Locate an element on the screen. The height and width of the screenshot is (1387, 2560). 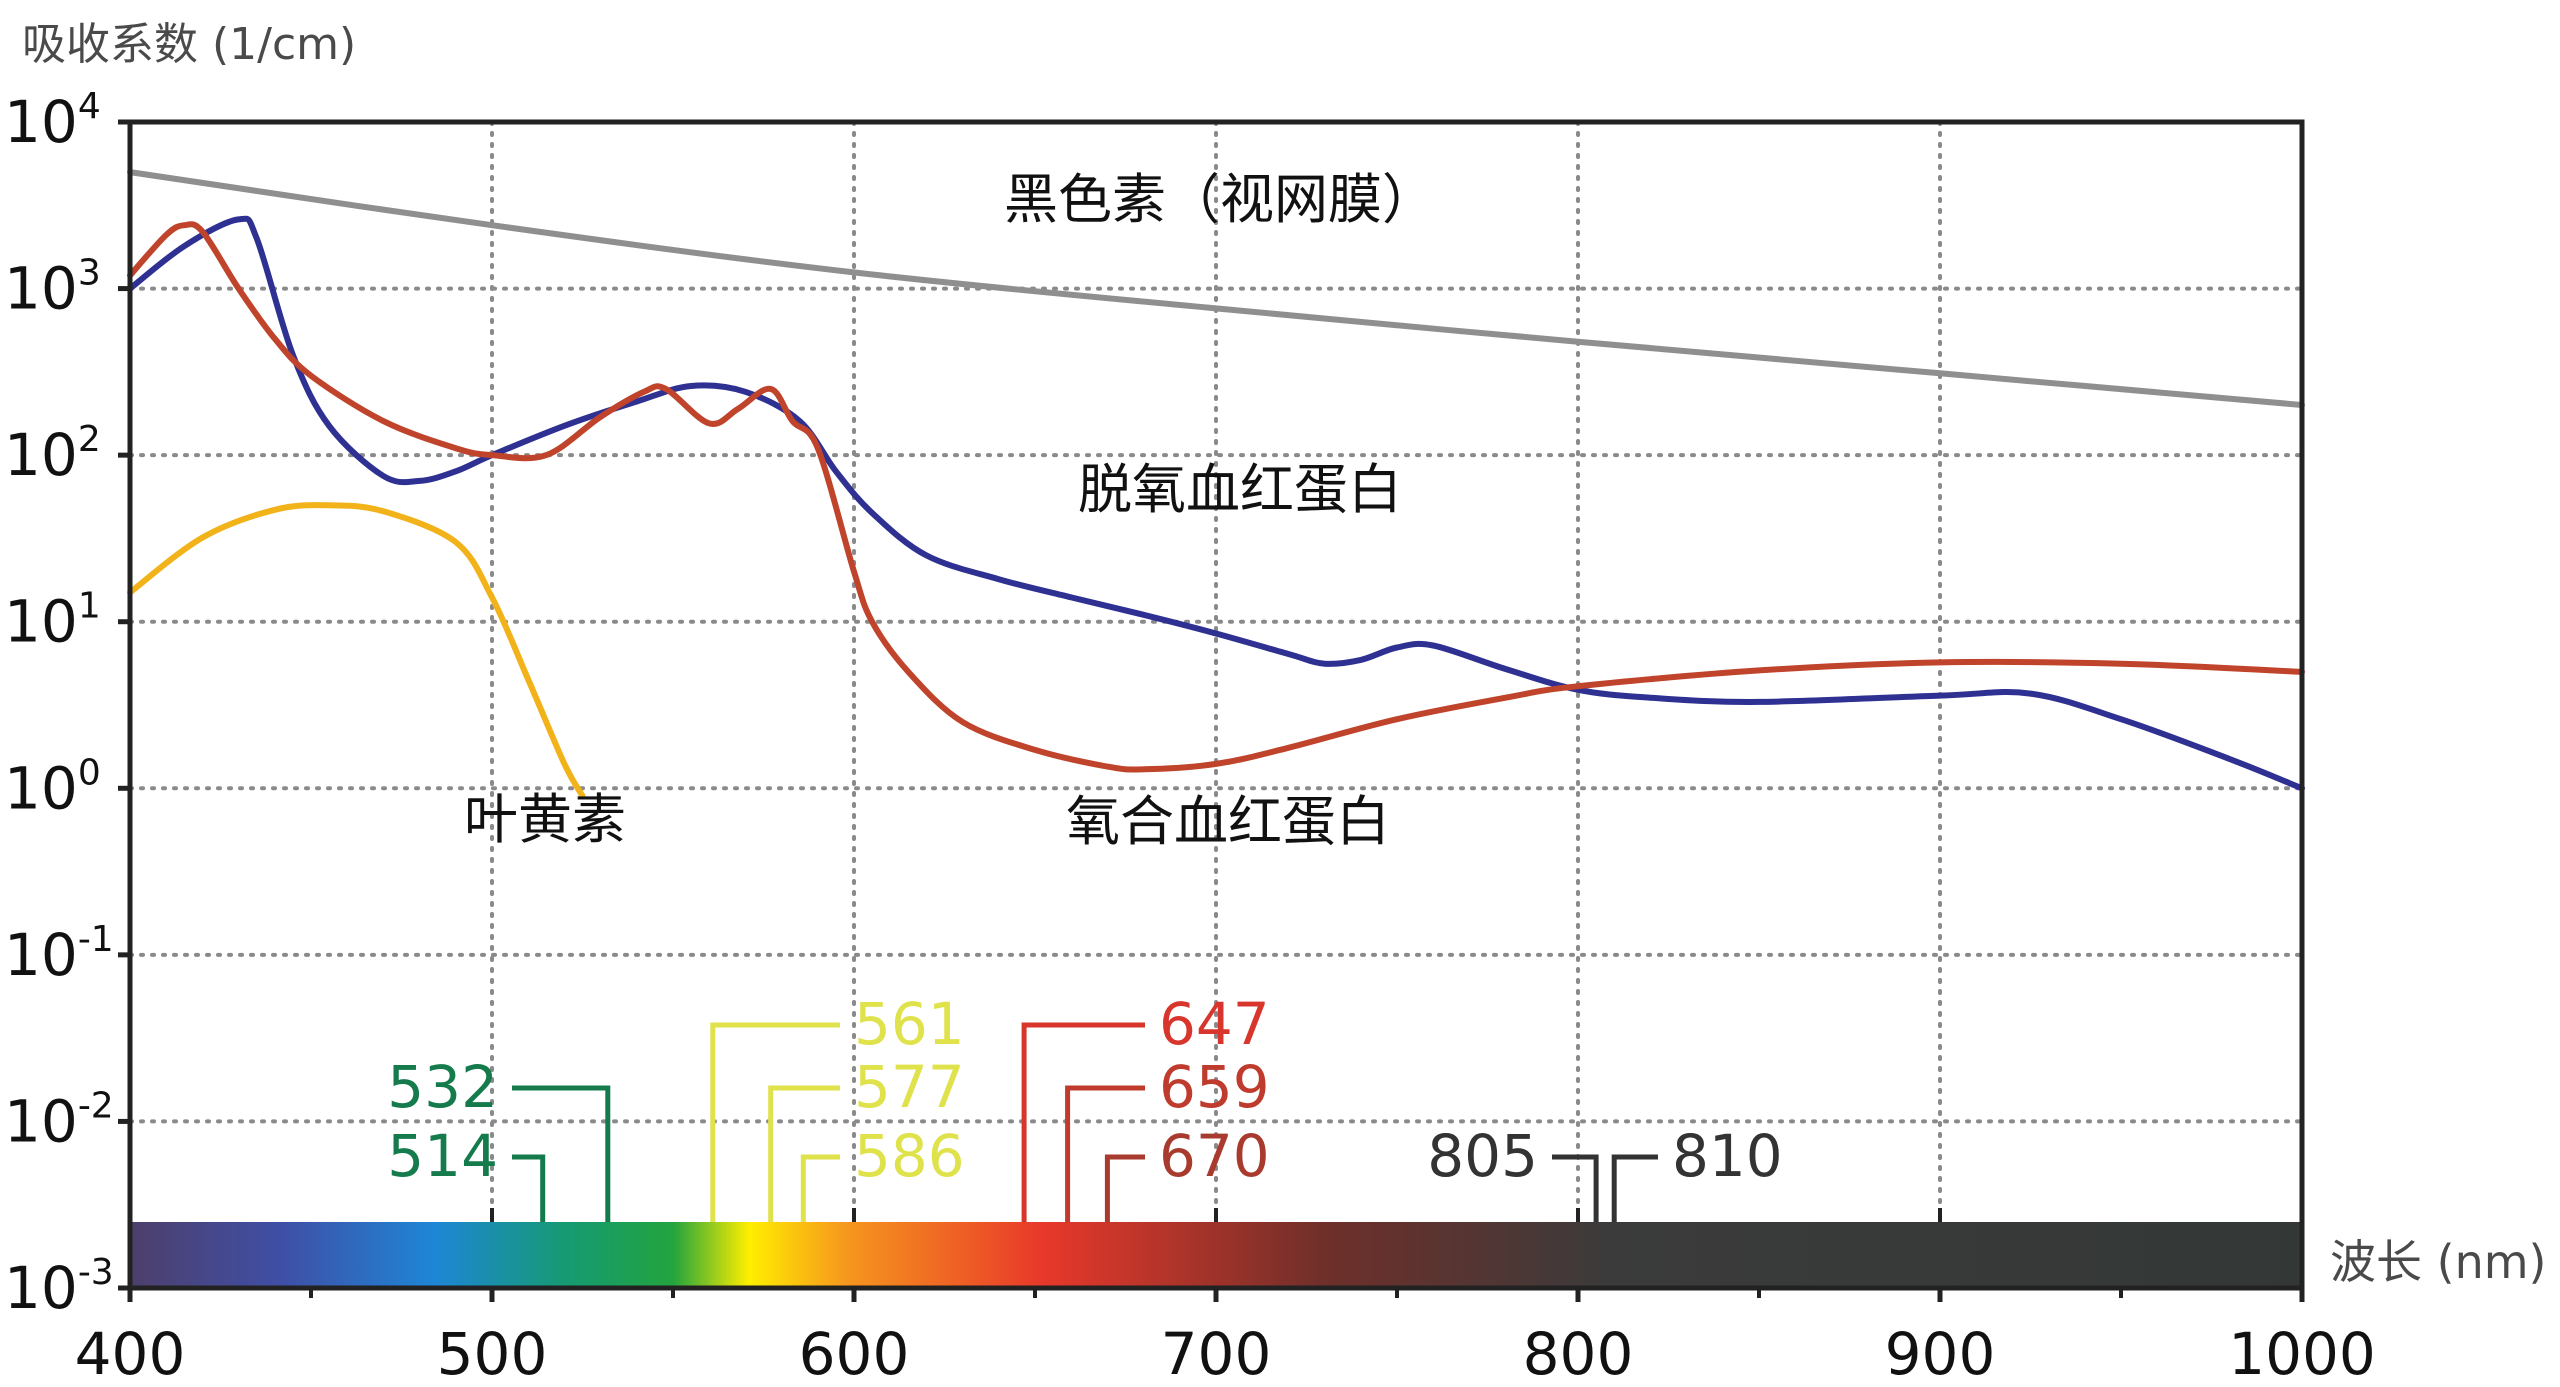
laser-label-514: 514 is located at coordinates (442, 1156).